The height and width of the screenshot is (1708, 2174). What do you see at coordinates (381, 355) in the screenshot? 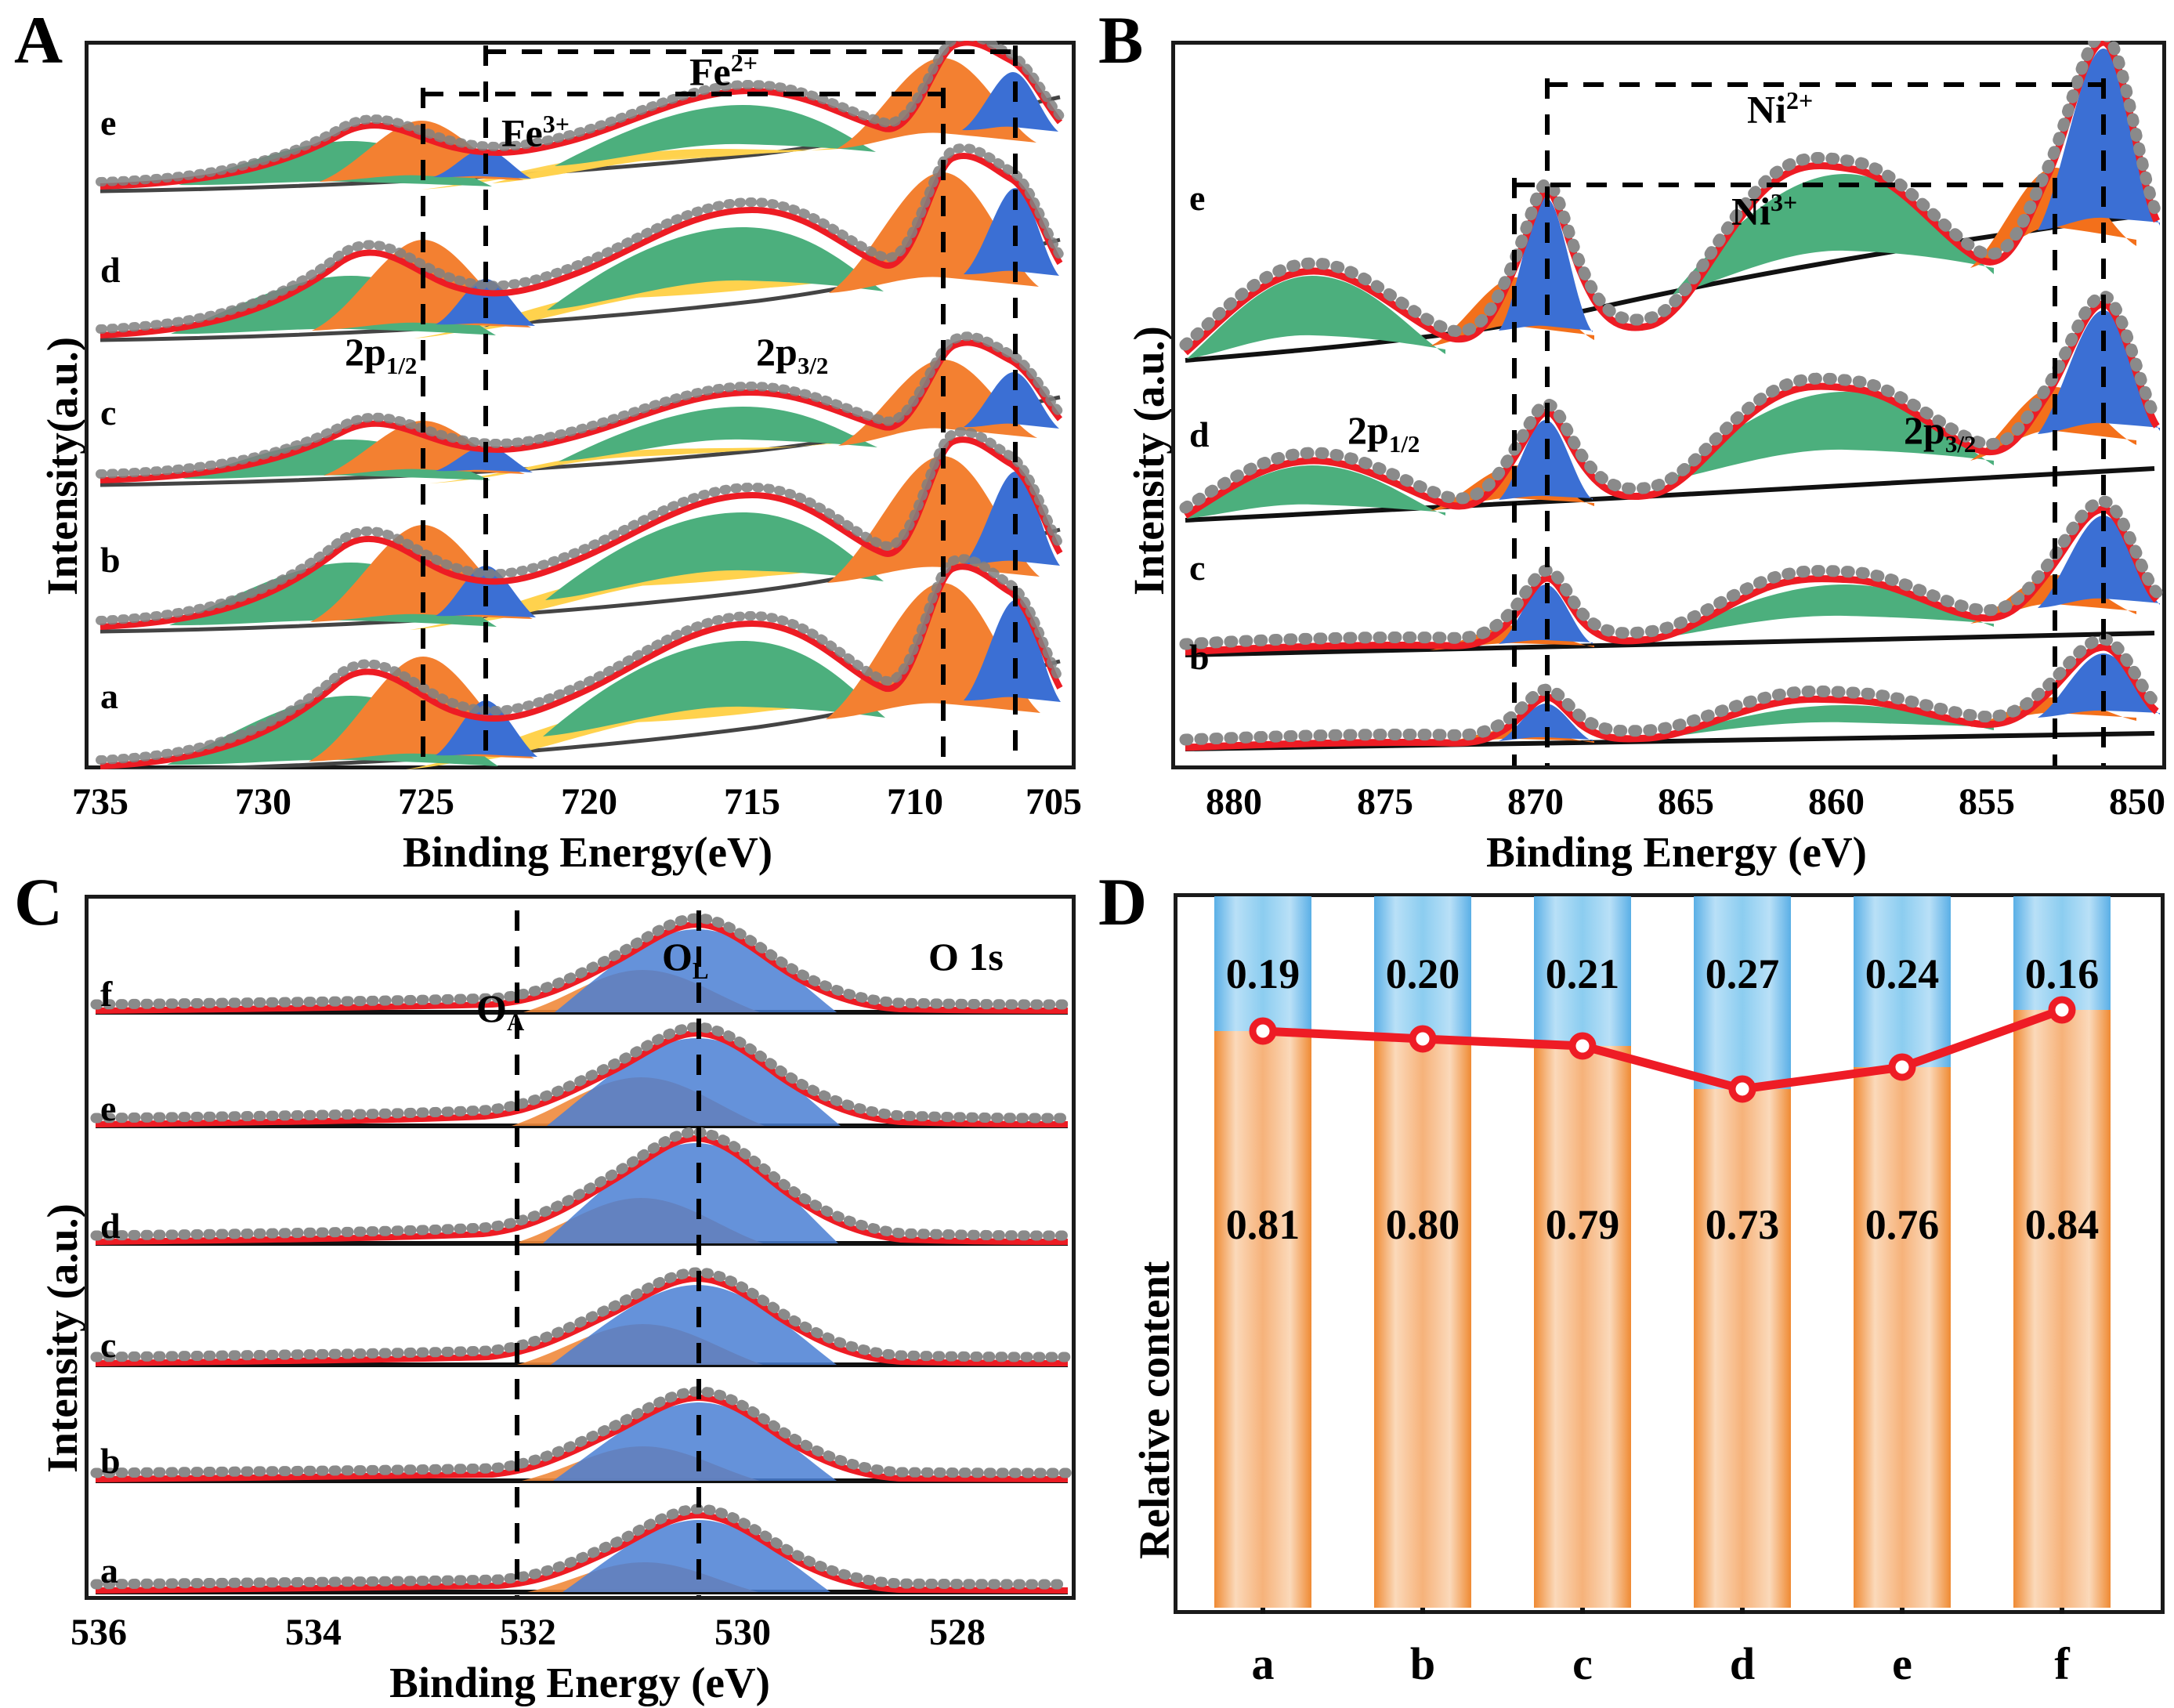
I see `panel-a-annotation-2p12: 2p1/2` at bounding box center [381, 355].